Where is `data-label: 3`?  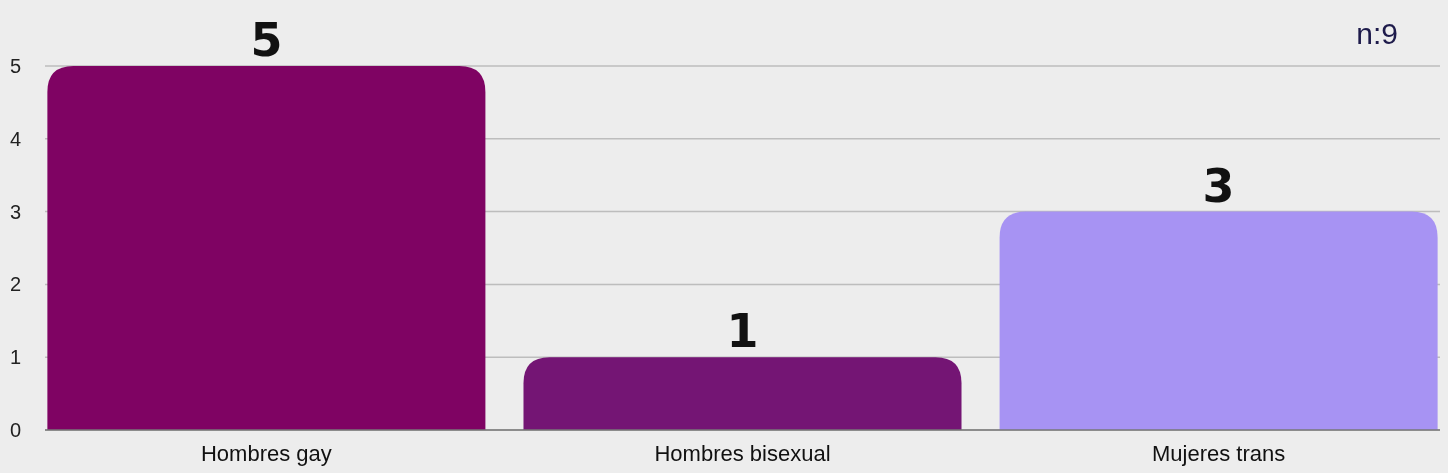 data-label: 3 is located at coordinates (1218, 185).